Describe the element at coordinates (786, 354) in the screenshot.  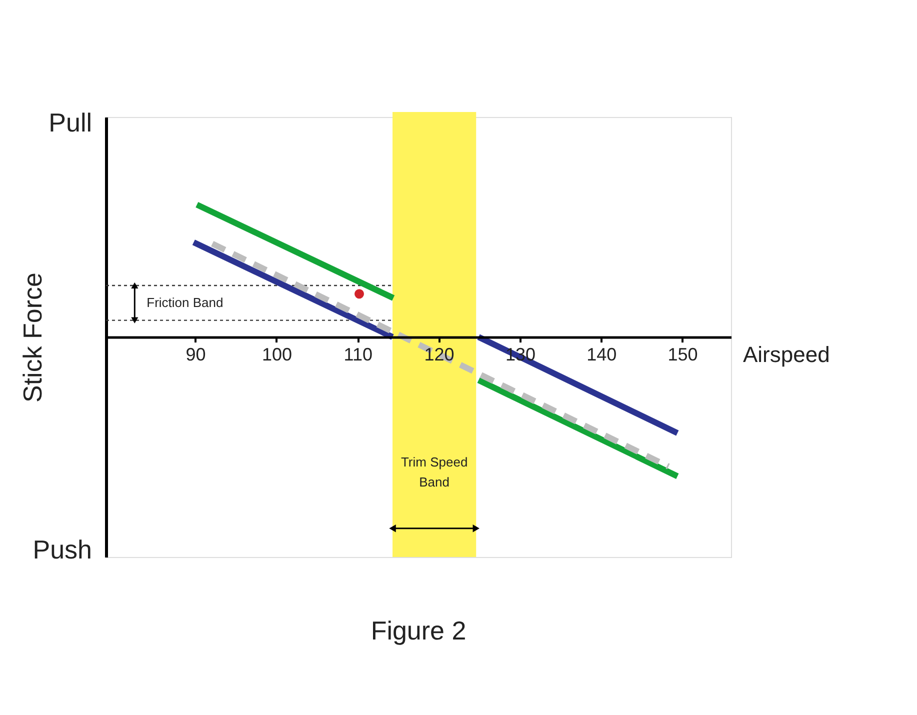
I see `x-axis-title: Airspeed` at that location.